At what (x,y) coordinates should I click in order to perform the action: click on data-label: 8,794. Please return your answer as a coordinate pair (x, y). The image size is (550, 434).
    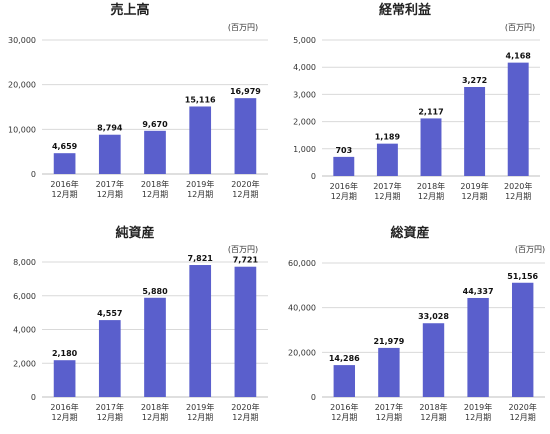
    Looking at the image, I should click on (110, 128).